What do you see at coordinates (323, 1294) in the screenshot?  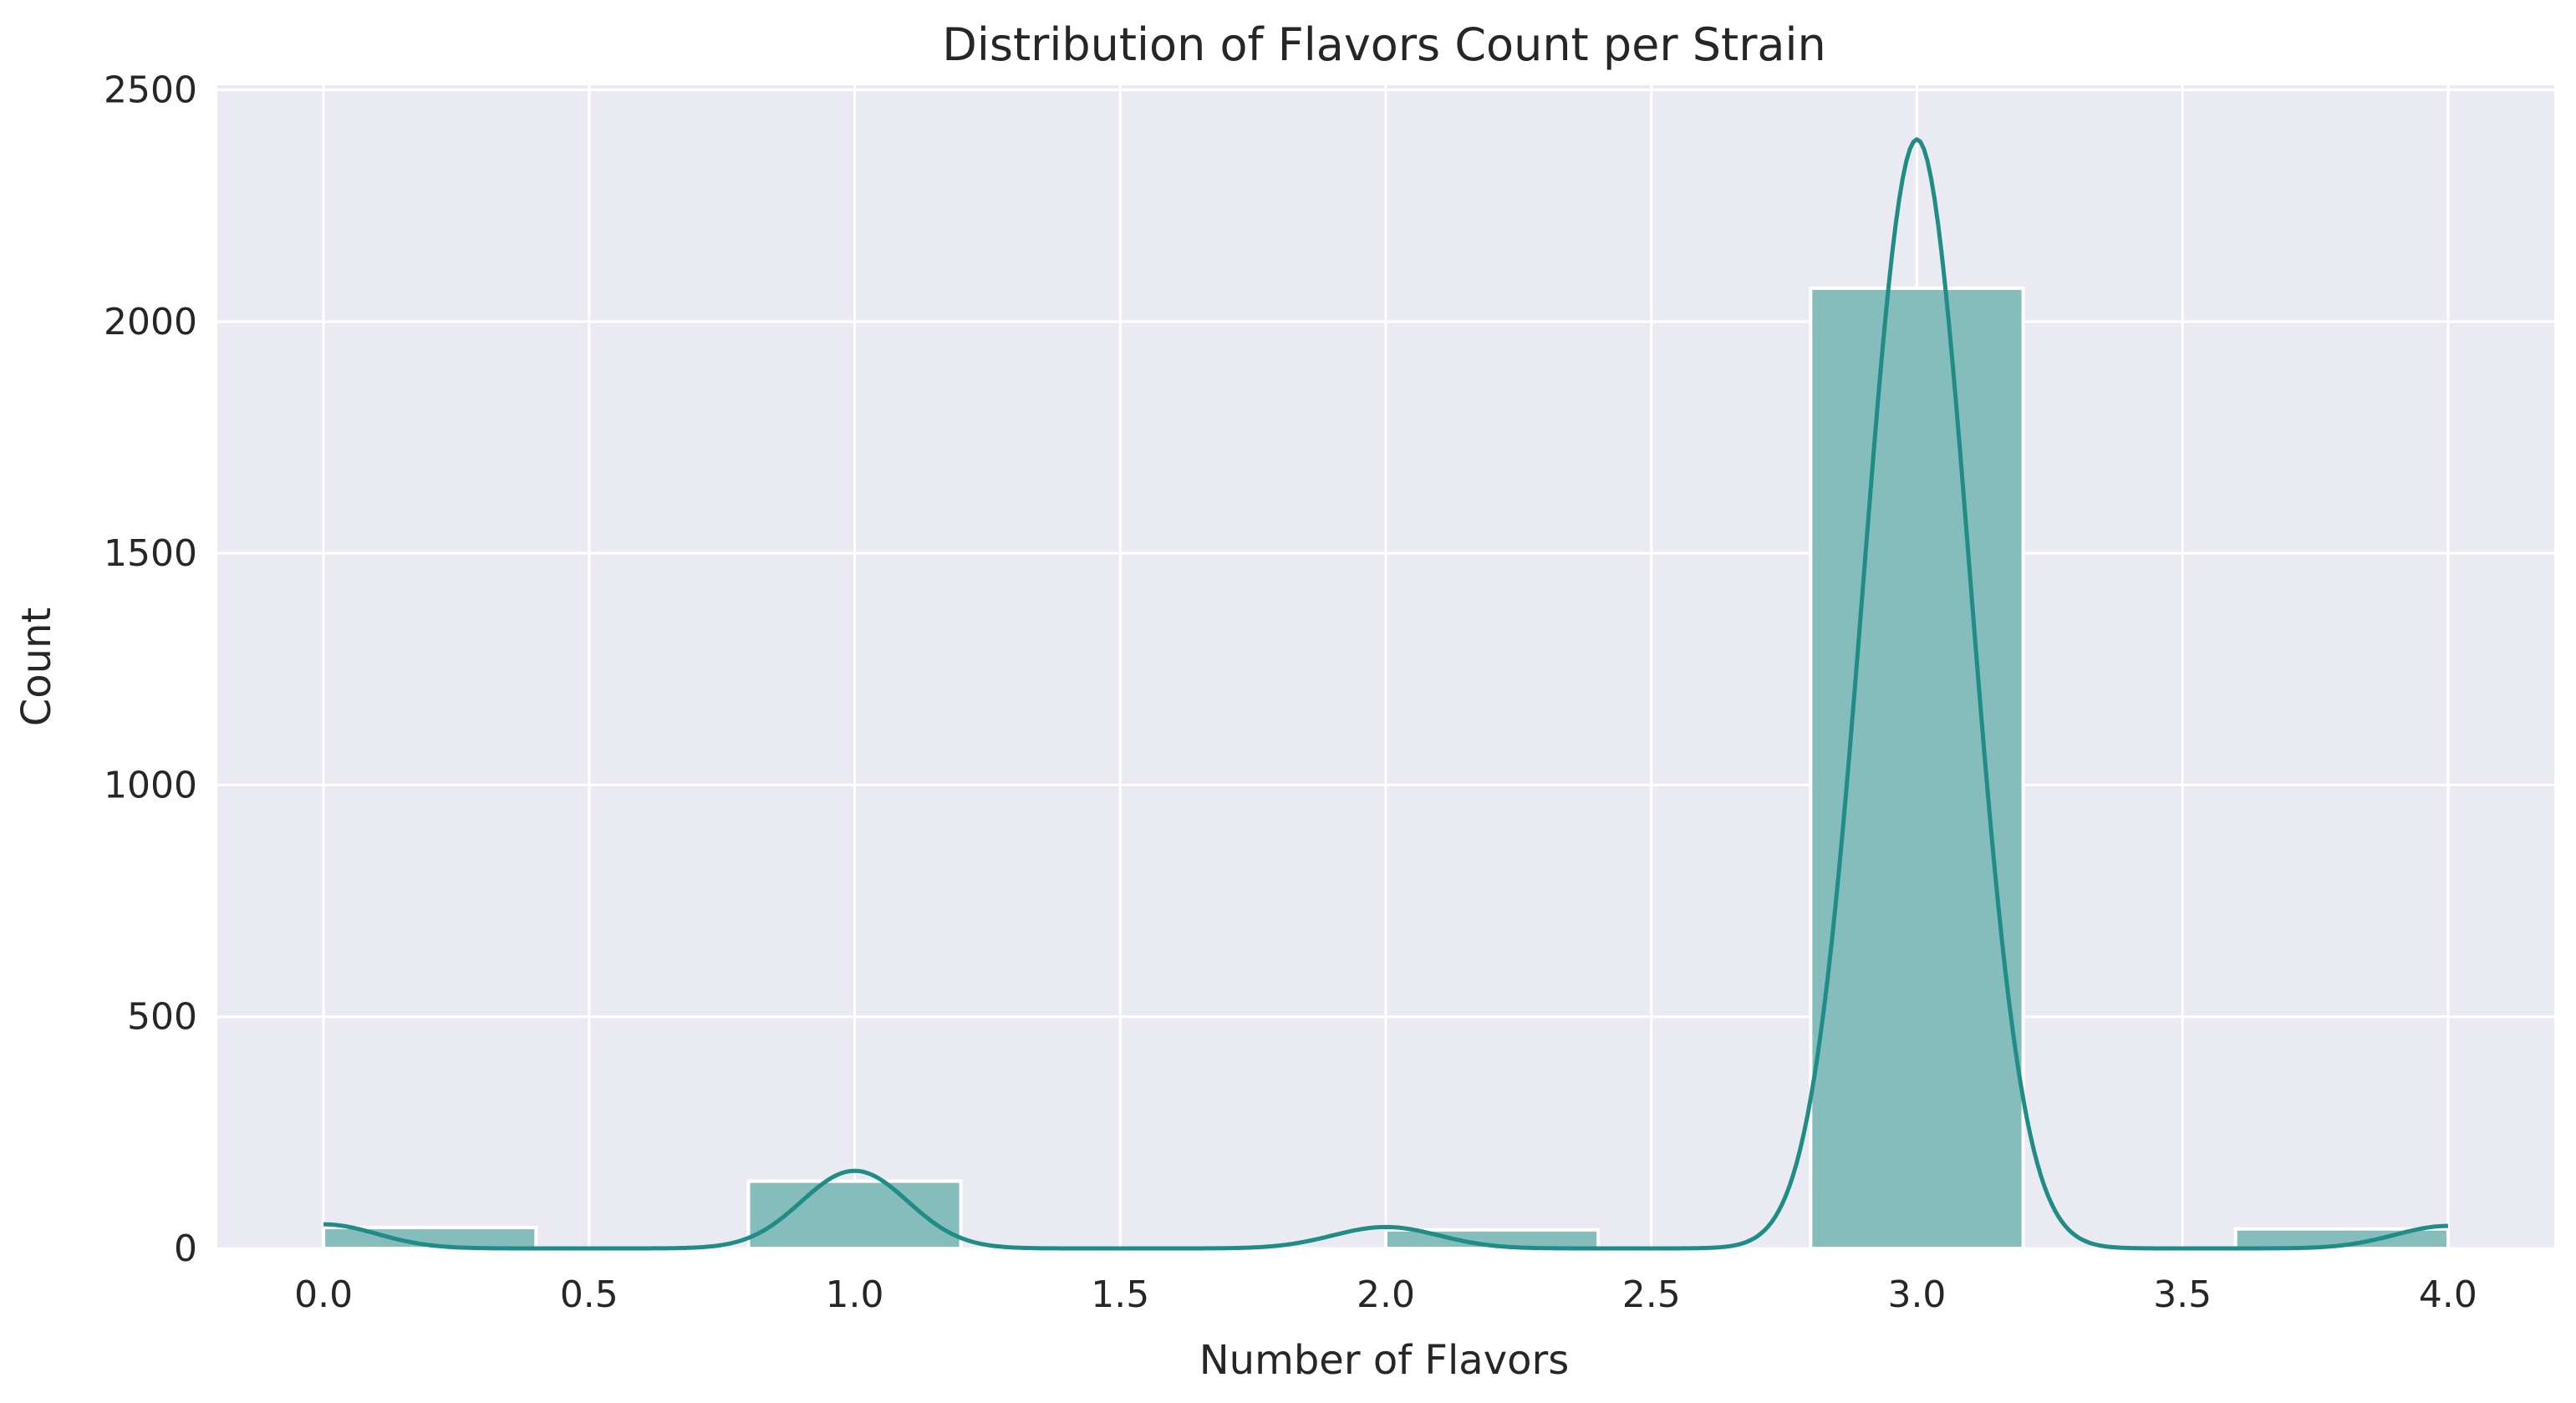 I see `x-tick-label-0: 0.0` at bounding box center [323, 1294].